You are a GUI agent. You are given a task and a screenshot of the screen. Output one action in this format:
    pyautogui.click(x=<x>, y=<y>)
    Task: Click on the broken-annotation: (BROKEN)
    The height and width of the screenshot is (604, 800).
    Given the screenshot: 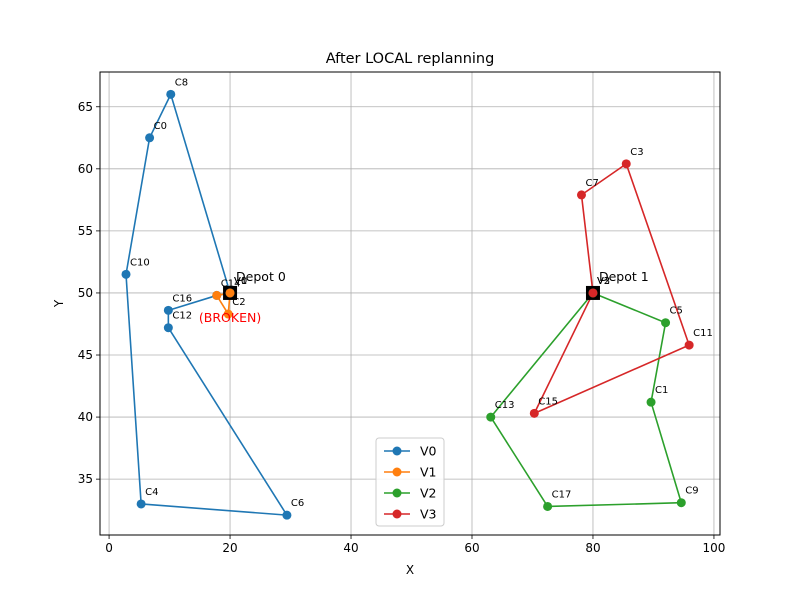 What is the action you would take?
    pyautogui.click(x=230, y=317)
    